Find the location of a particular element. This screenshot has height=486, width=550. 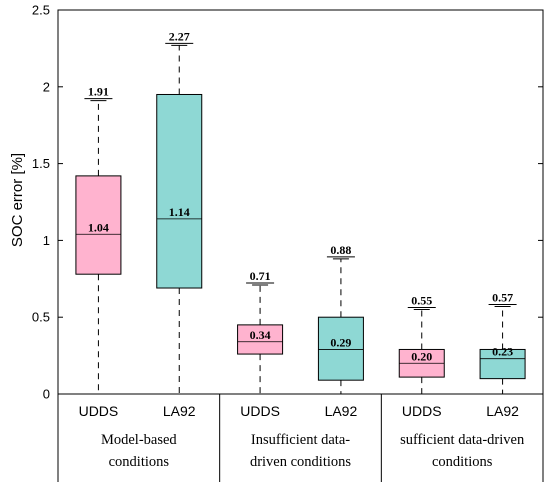

y-tick-label: 0.5 is located at coordinates (41, 317).